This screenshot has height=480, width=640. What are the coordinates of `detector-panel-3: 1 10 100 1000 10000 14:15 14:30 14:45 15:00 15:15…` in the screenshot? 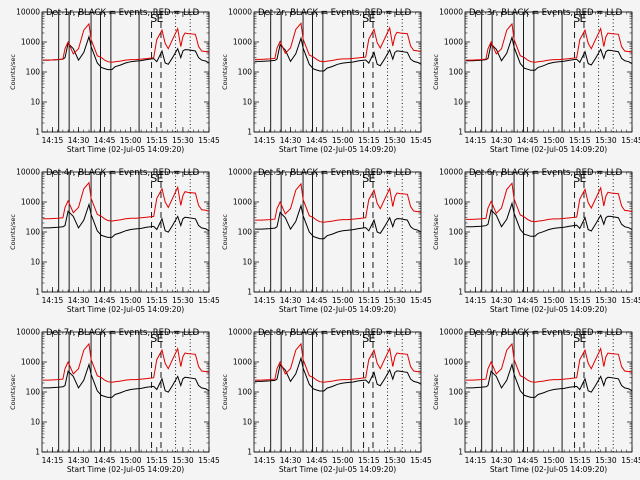 It's located at (536, 81).